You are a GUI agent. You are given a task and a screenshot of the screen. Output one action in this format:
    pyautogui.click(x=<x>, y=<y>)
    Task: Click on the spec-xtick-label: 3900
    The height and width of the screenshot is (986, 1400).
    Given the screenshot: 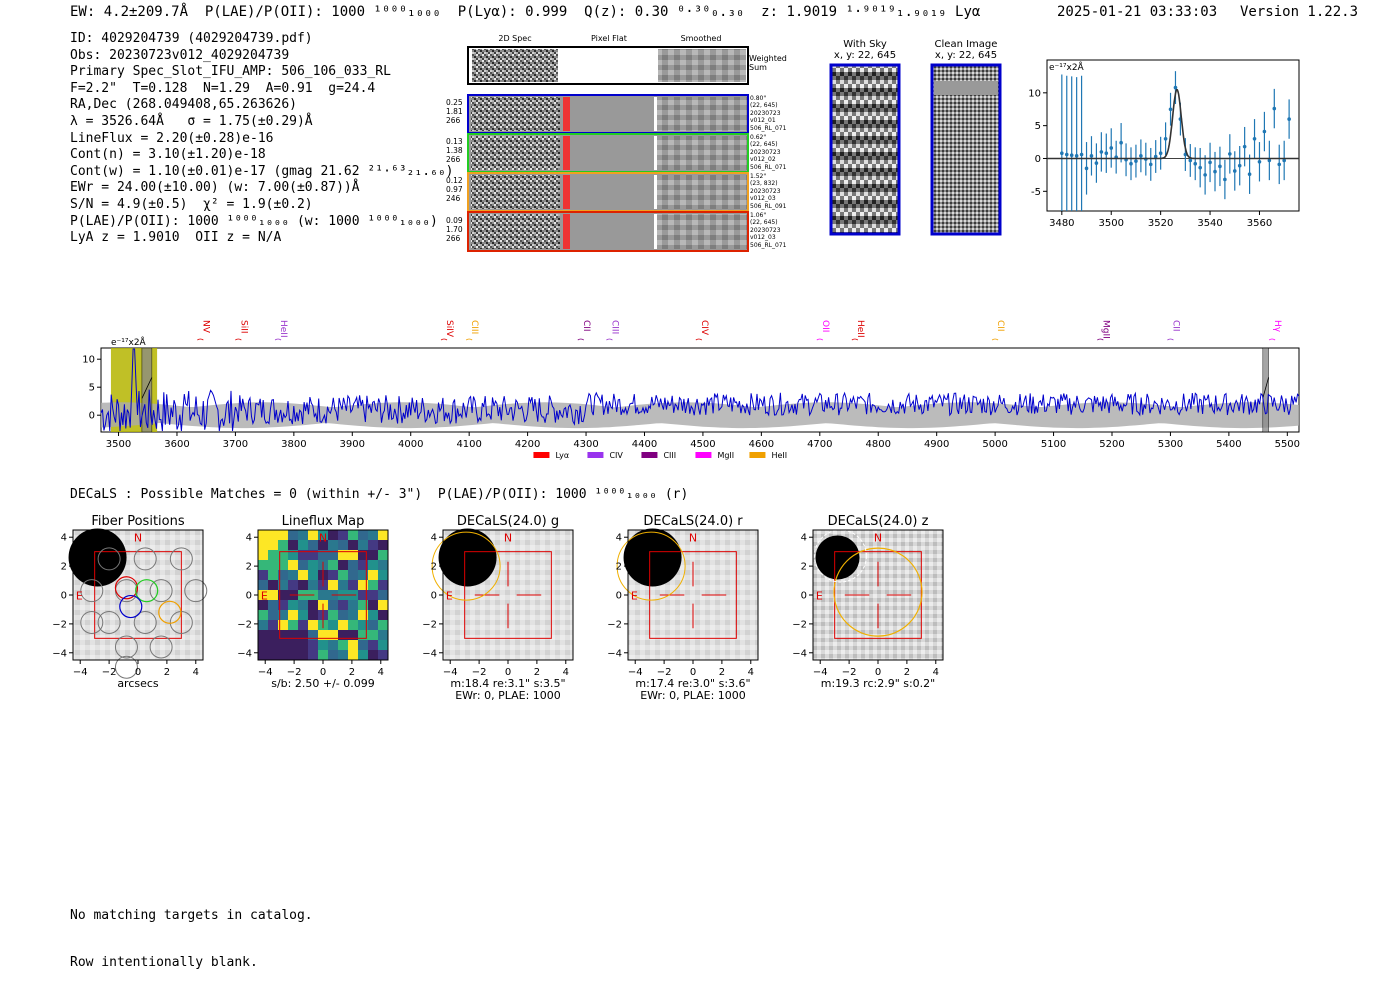 What is the action you would take?
    pyautogui.click(x=352, y=444)
    